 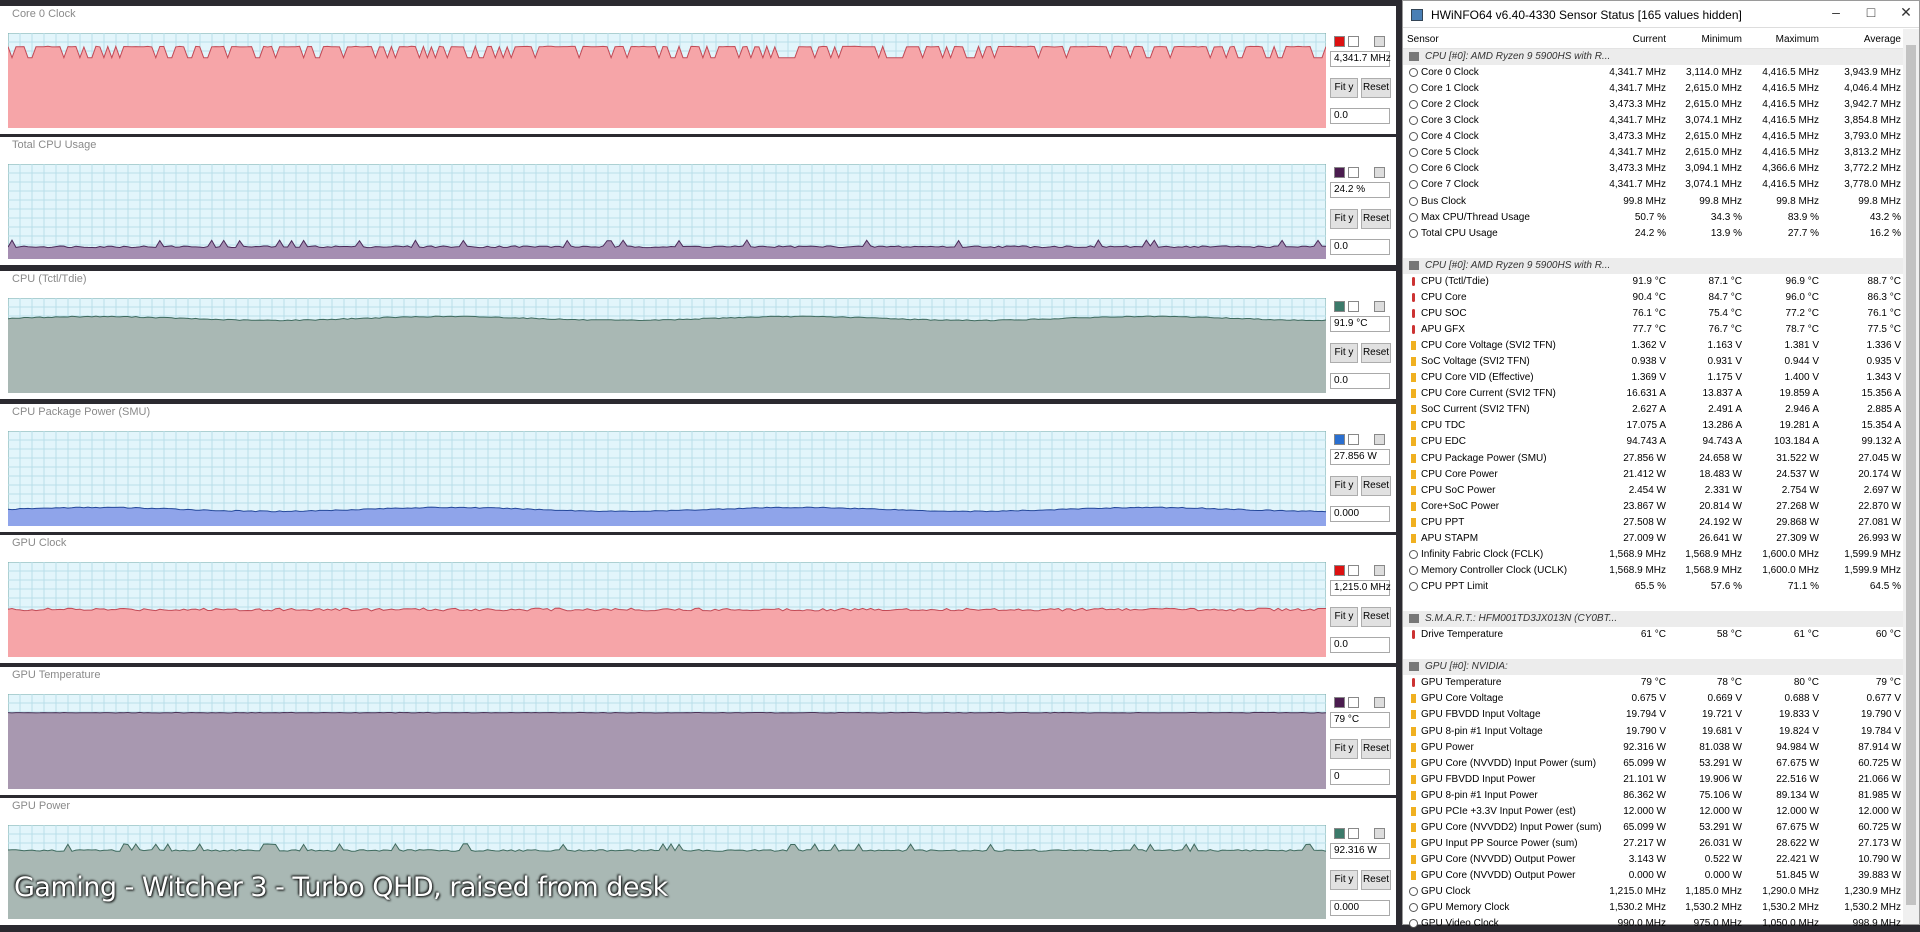 What do you see at coordinates (1836, 12) in the screenshot?
I see `minimize-button: –` at bounding box center [1836, 12].